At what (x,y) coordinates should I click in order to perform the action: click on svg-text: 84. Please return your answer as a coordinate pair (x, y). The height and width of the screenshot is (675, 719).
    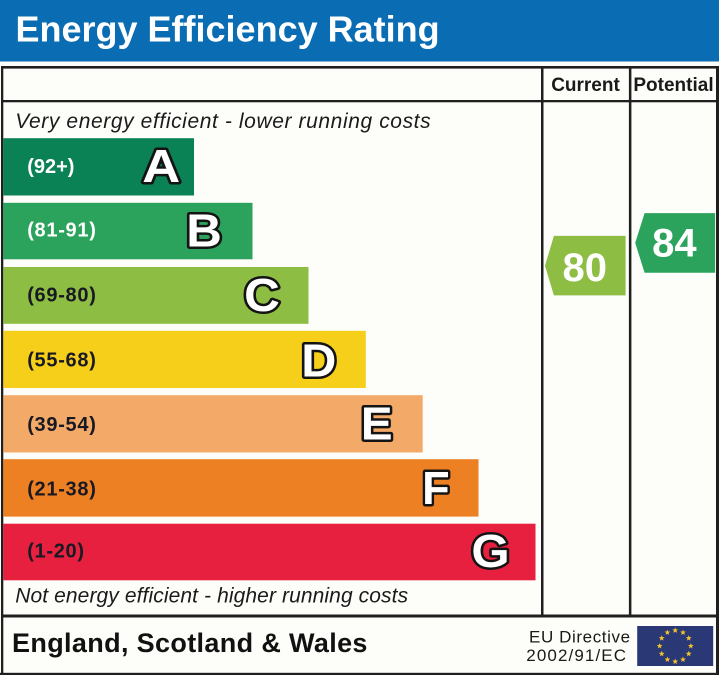
    Looking at the image, I should click on (674, 244).